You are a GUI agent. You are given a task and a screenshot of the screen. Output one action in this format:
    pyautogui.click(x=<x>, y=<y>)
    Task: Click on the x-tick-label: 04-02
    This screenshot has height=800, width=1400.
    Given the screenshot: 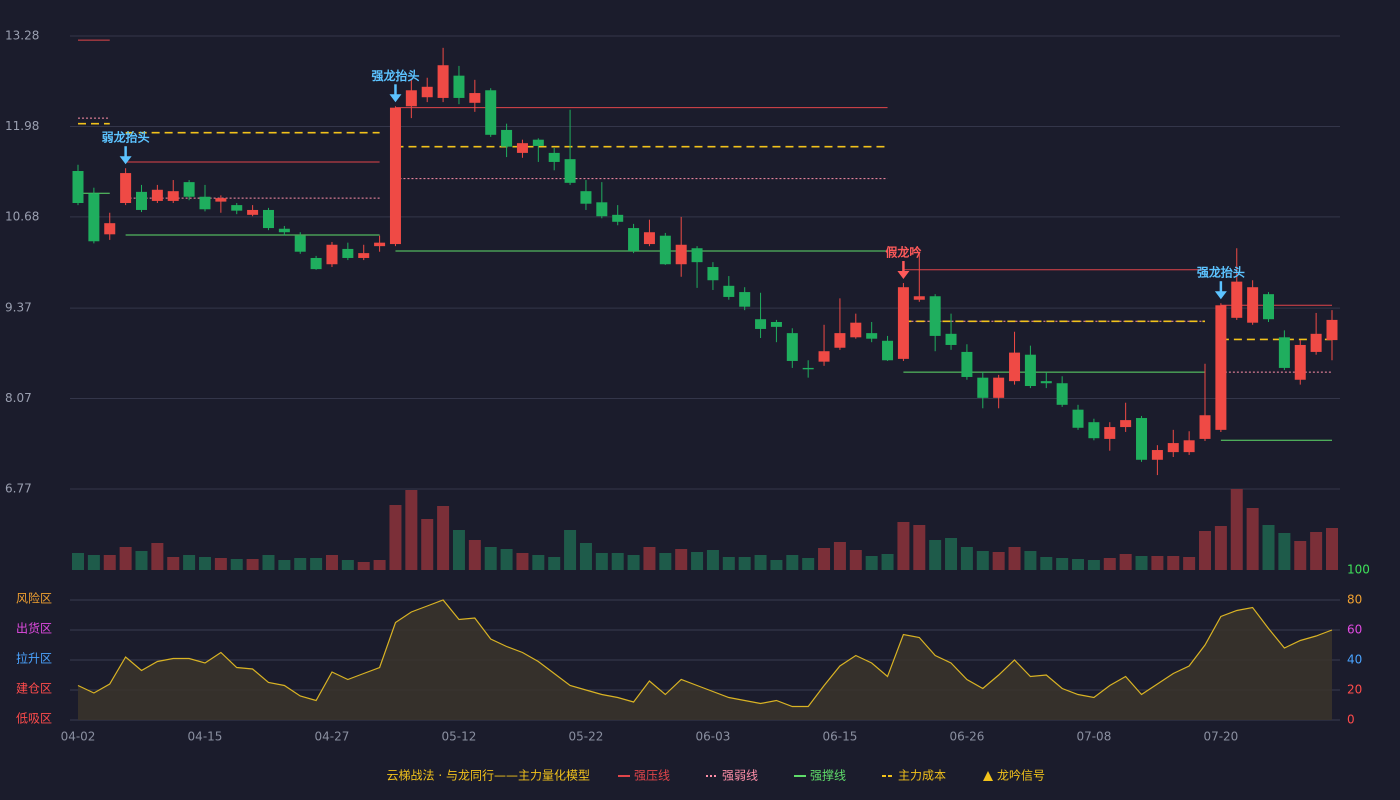 What is the action you would take?
    pyautogui.click(x=78, y=737)
    